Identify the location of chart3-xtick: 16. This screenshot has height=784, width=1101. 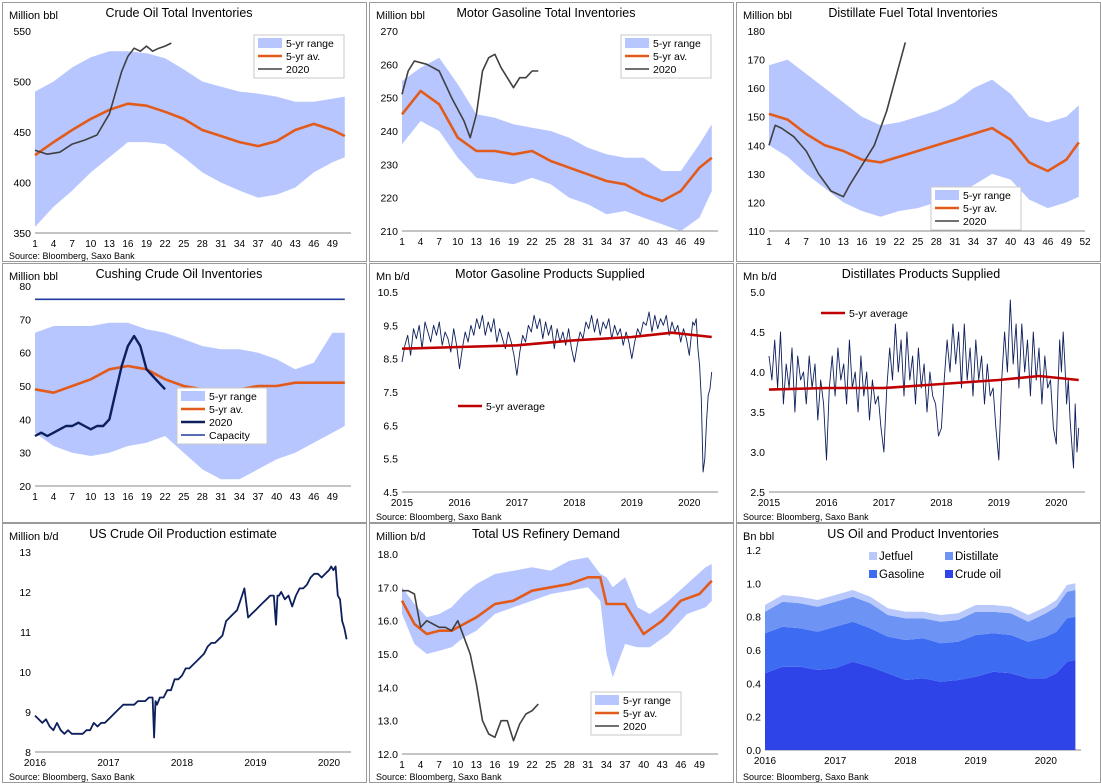
(128, 497).